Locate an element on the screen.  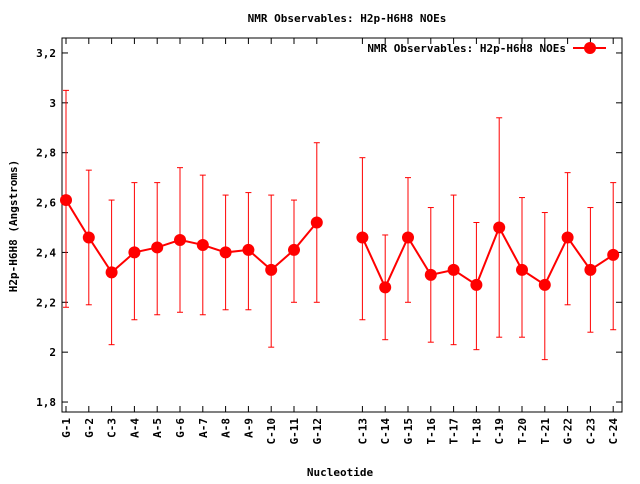
y-tick-label: 2,4 is located at coordinates (46, 252).